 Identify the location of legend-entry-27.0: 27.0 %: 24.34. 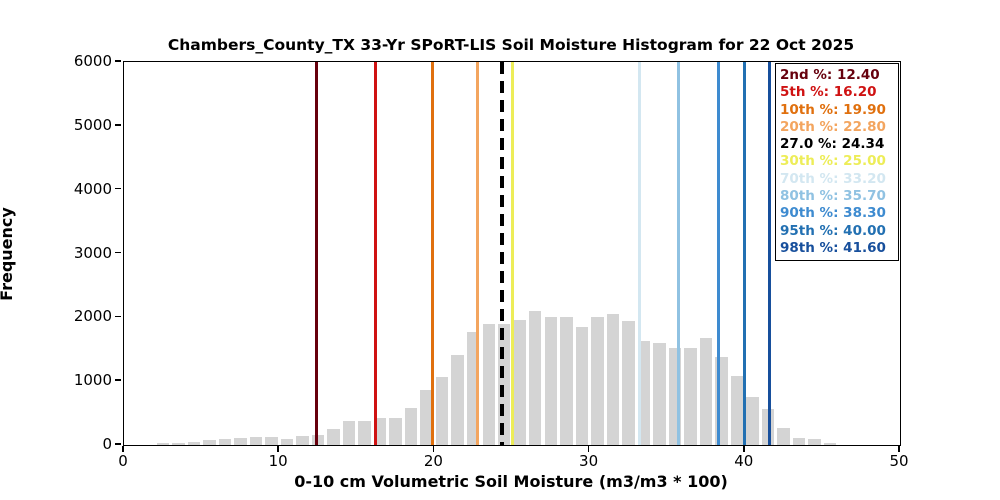
(832, 144).